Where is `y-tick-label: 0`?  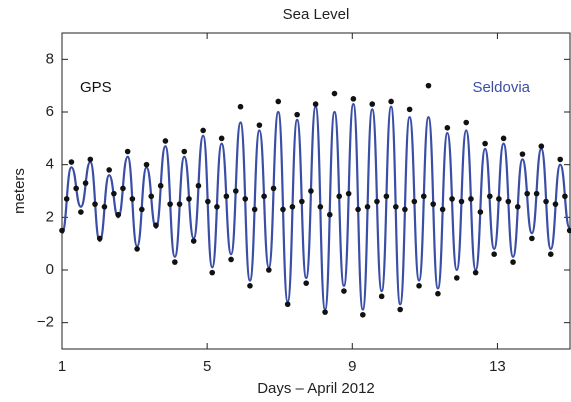 y-tick-label: 0 is located at coordinates (50, 269).